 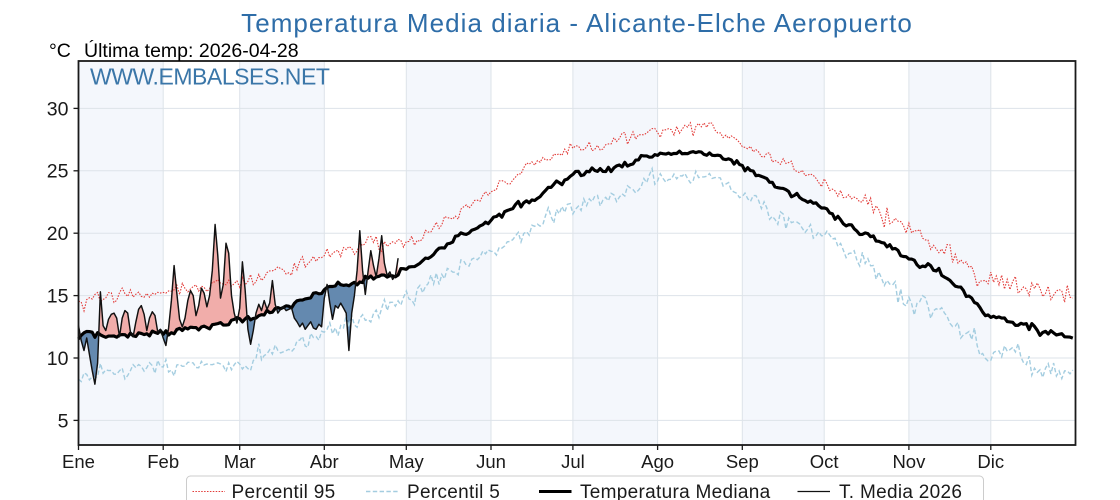 I want to click on svg-text: Nov, so click(x=909, y=461).